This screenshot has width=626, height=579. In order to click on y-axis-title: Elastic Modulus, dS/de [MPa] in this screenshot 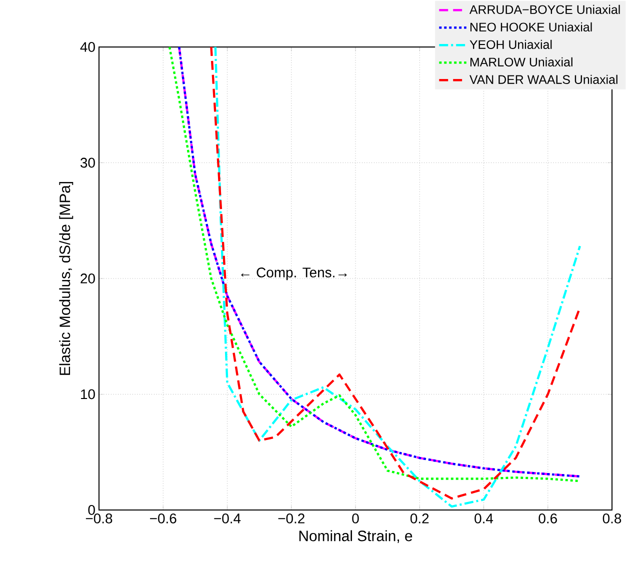, I will do `click(66, 278)`.